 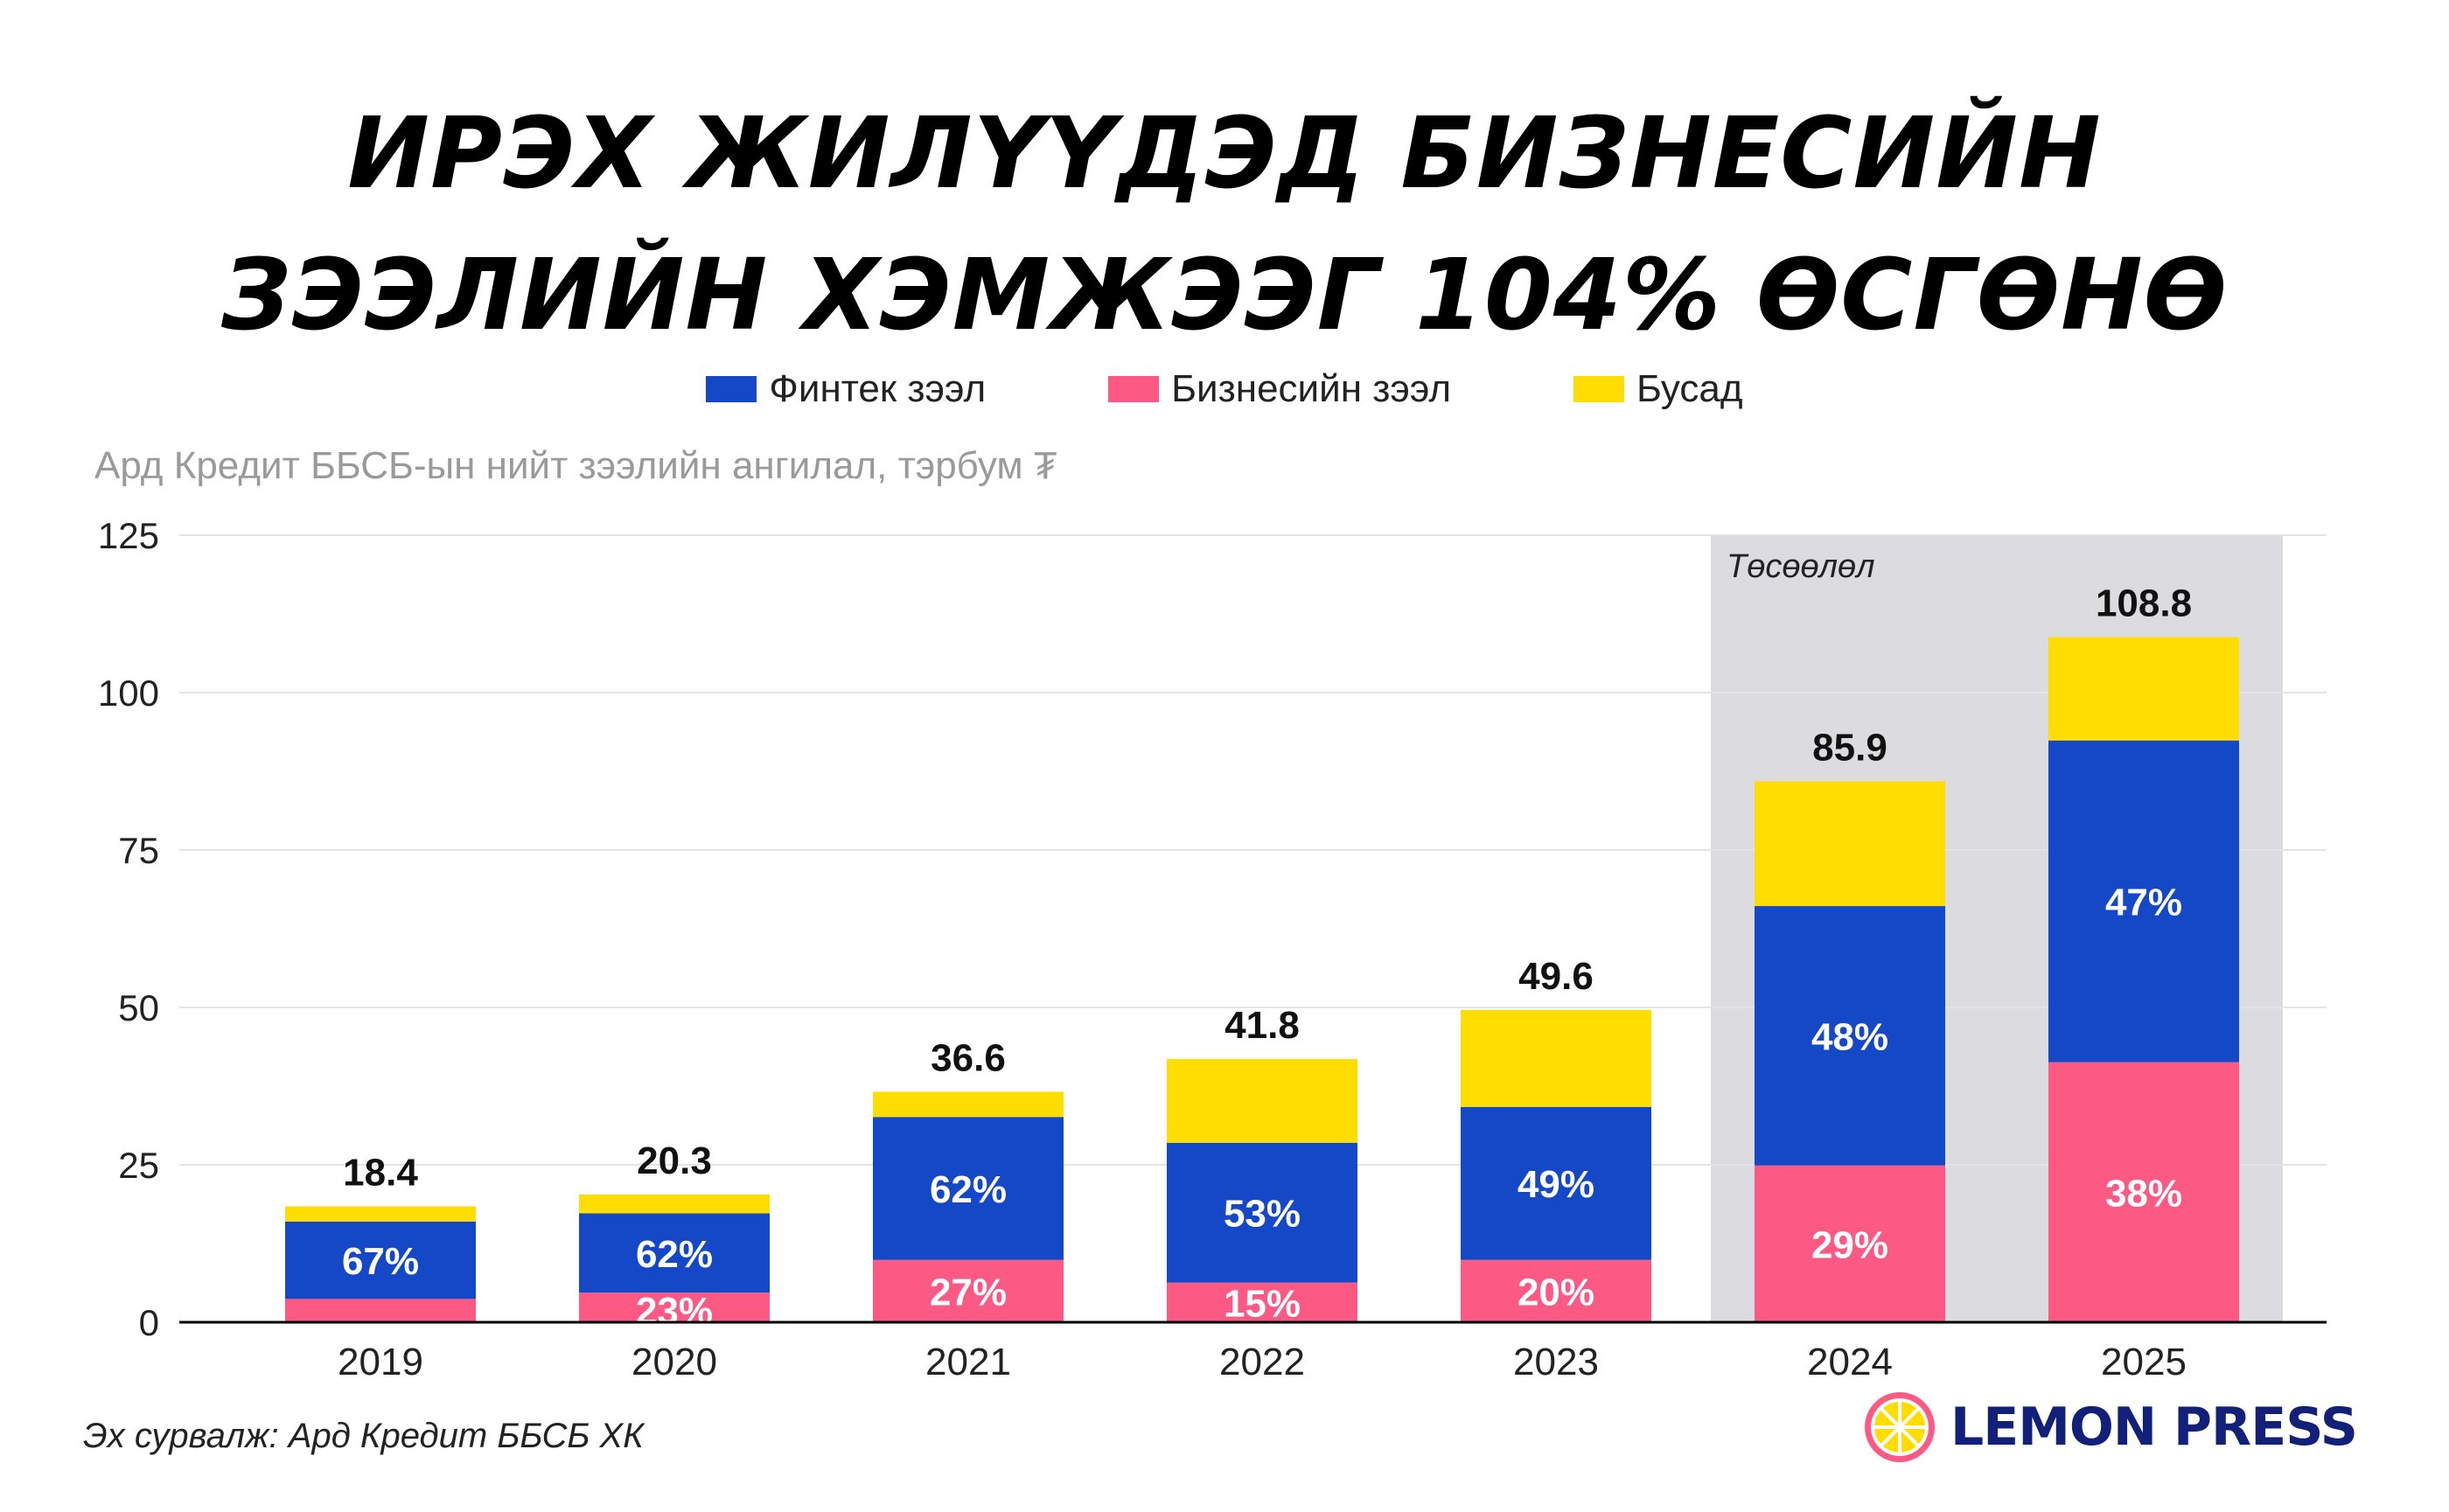 I want to click on legend-item-business: Бизнесийн зээл, so click(x=1280, y=389).